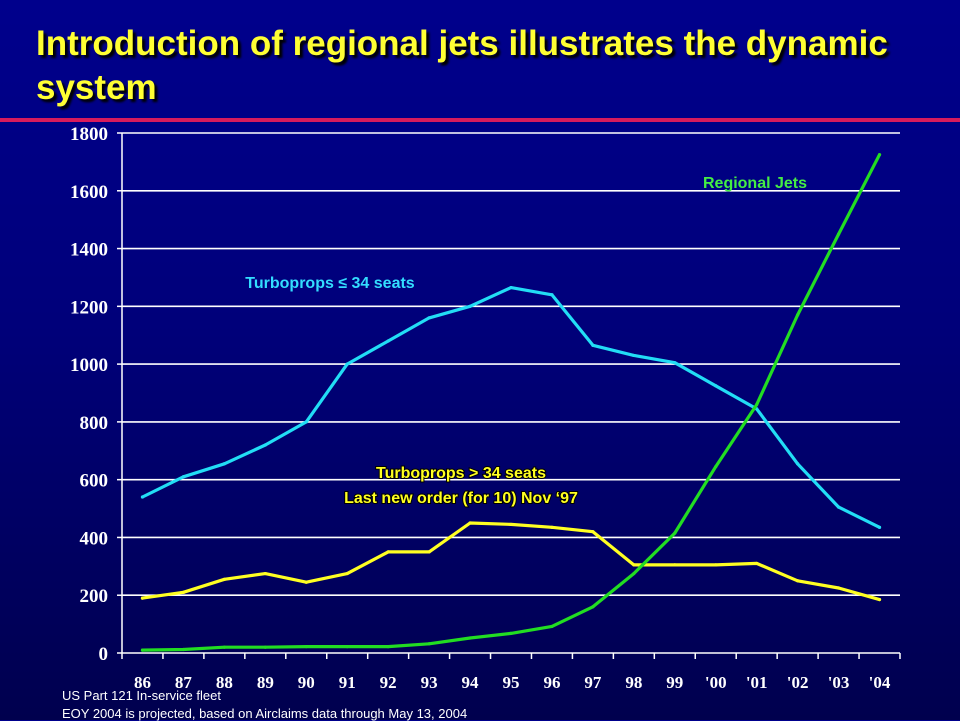 This screenshot has height=721, width=960. What do you see at coordinates (429, 682) in the screenshot?
I see `x-tick-label-7: 93` at bounding box center [429, 682].